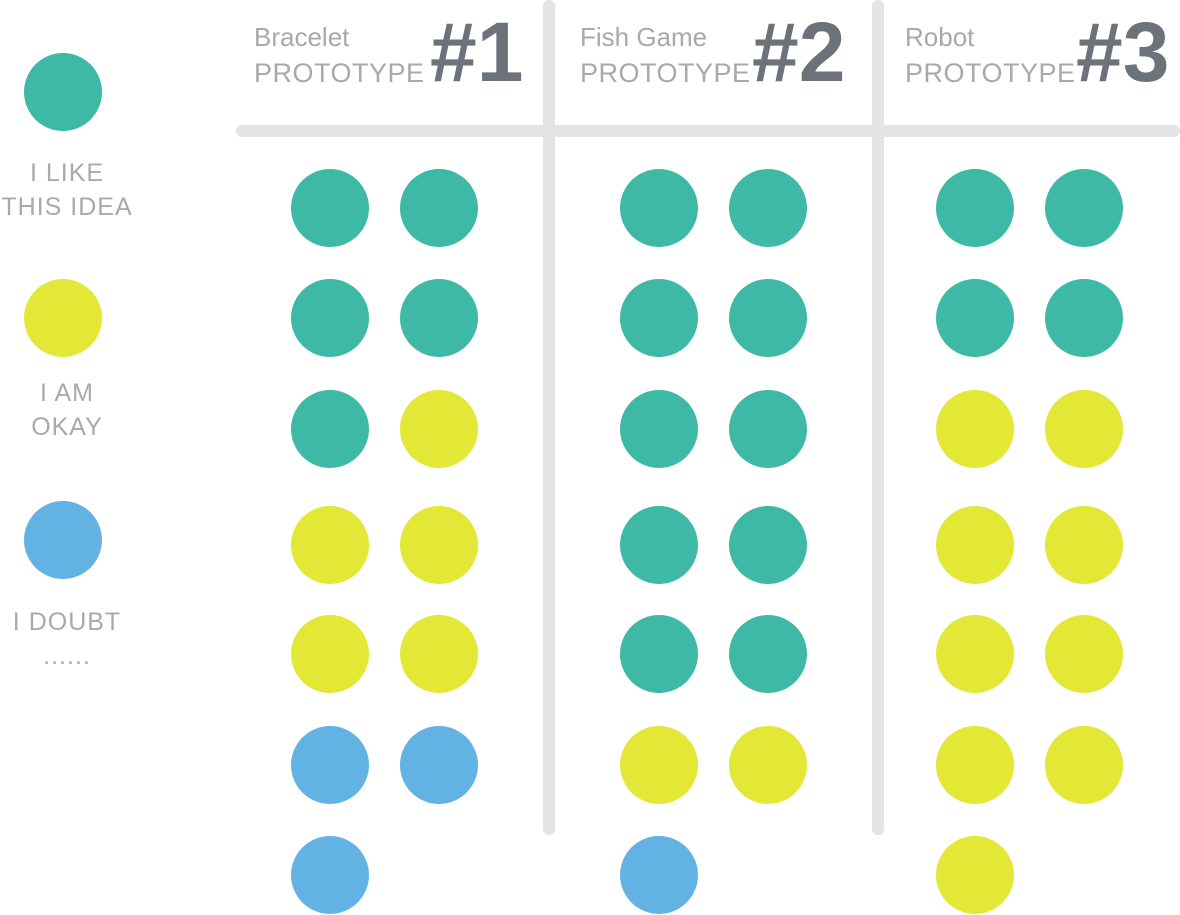  I want to click on header-divider-line, so click(708, 131).